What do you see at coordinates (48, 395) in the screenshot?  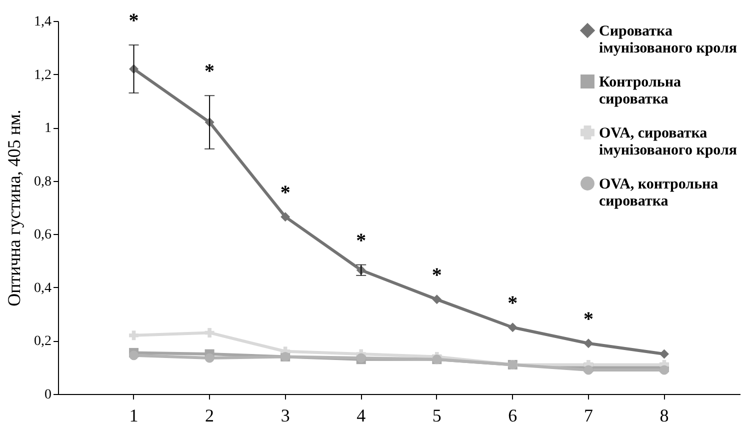 I see `y-tick-label: 0` at bounding box center [48, 395].